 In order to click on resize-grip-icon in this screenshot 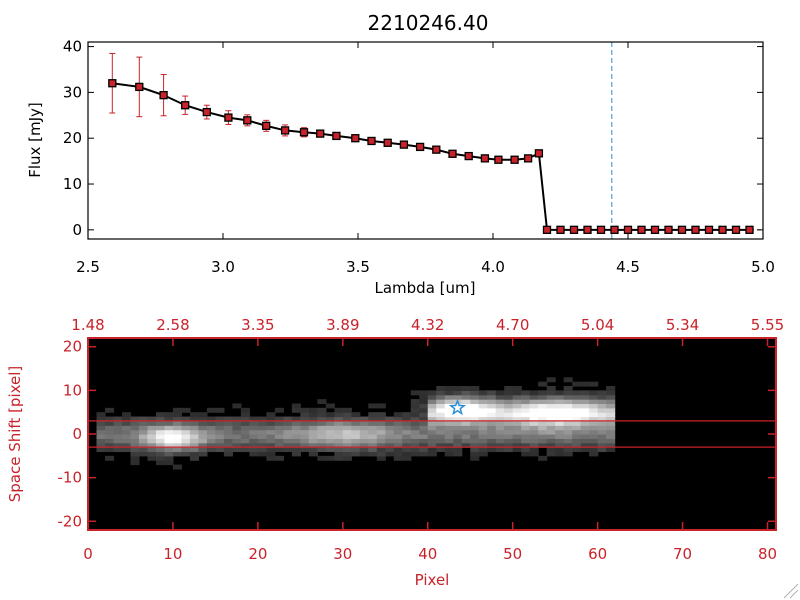, I will do `click(791, 591)`.